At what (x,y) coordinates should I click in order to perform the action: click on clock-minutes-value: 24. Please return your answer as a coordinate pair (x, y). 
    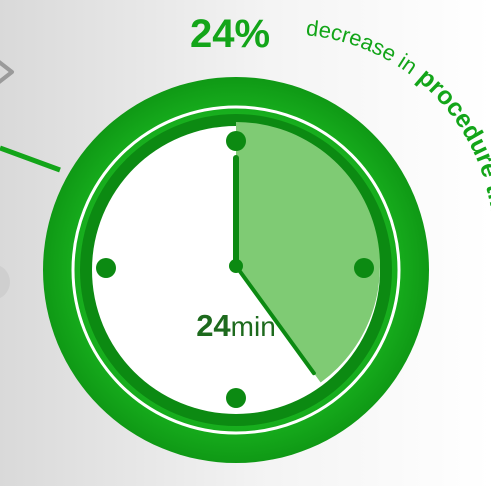
    Looking at the image, I should click on (213, 325).